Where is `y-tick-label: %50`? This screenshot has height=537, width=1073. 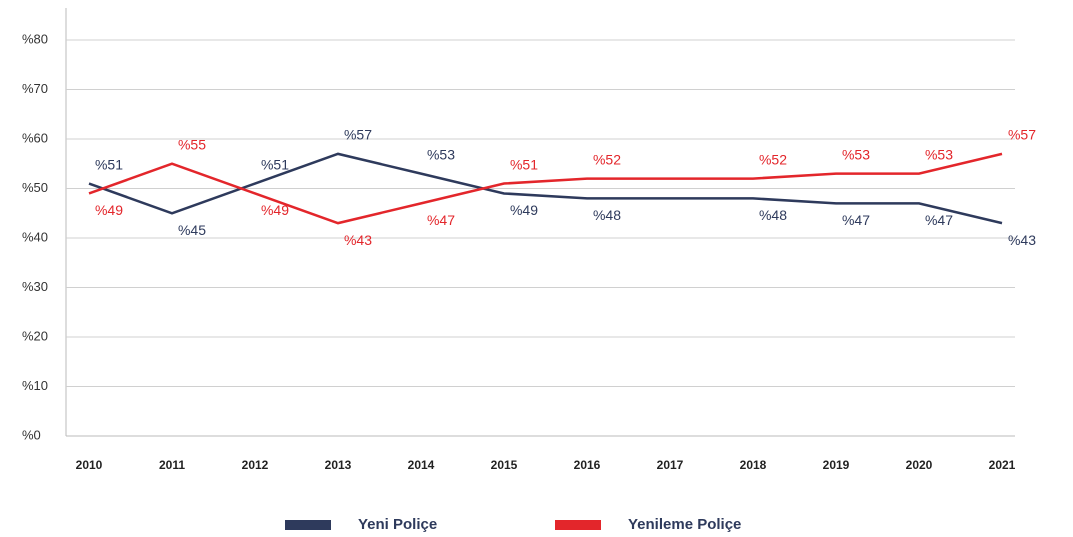
y-tick-label: %50 is located at coordinates (35, 187).